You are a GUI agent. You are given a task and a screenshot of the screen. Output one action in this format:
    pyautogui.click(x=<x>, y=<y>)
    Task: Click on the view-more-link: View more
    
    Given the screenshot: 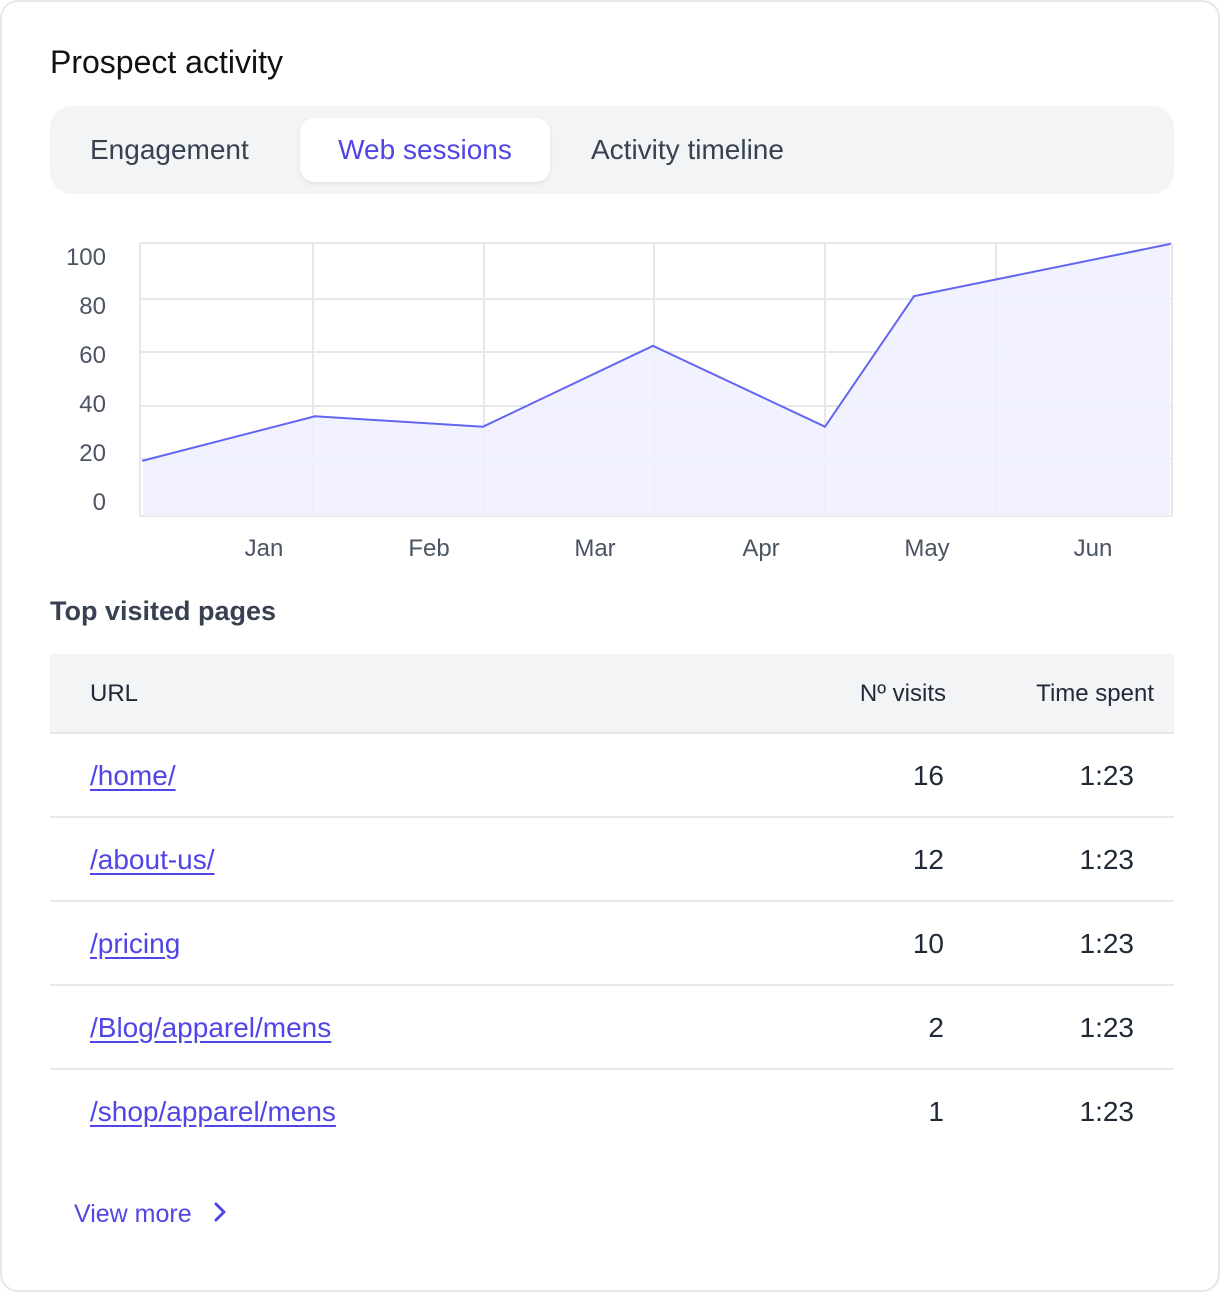 What is the action you would take?
    pyautogui.click(x=150, y=1214)
    